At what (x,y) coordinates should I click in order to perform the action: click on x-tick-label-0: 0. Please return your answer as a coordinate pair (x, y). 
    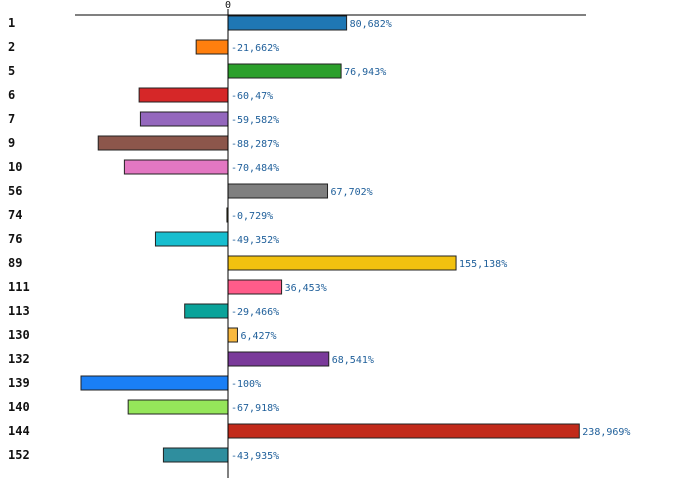
    Looking at the image, I should click on (228, 5).